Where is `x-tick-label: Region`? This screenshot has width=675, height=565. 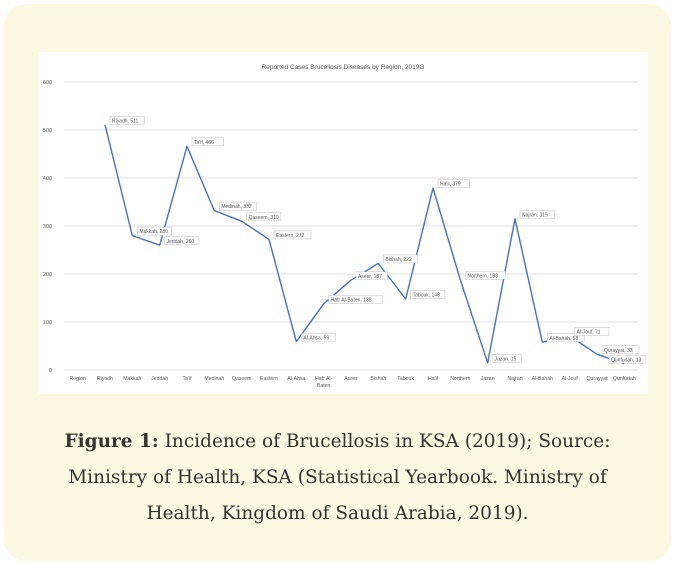
x-tick-label: Region is located at coordinates (77, 379).